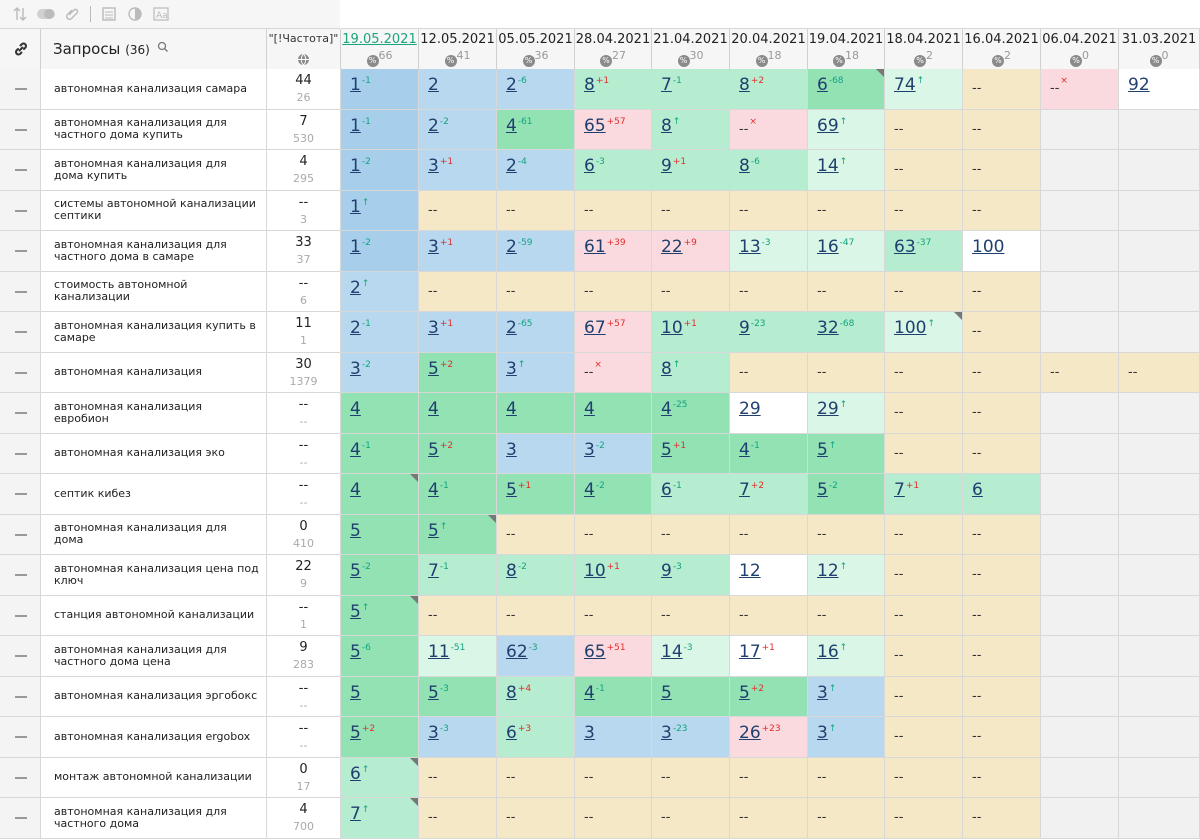 The width and height of the screenshot is (1200, 840). Describe the element at coordinates (379, 39) in the screenshot. I see `date-label: 19.05.2021` at that location.